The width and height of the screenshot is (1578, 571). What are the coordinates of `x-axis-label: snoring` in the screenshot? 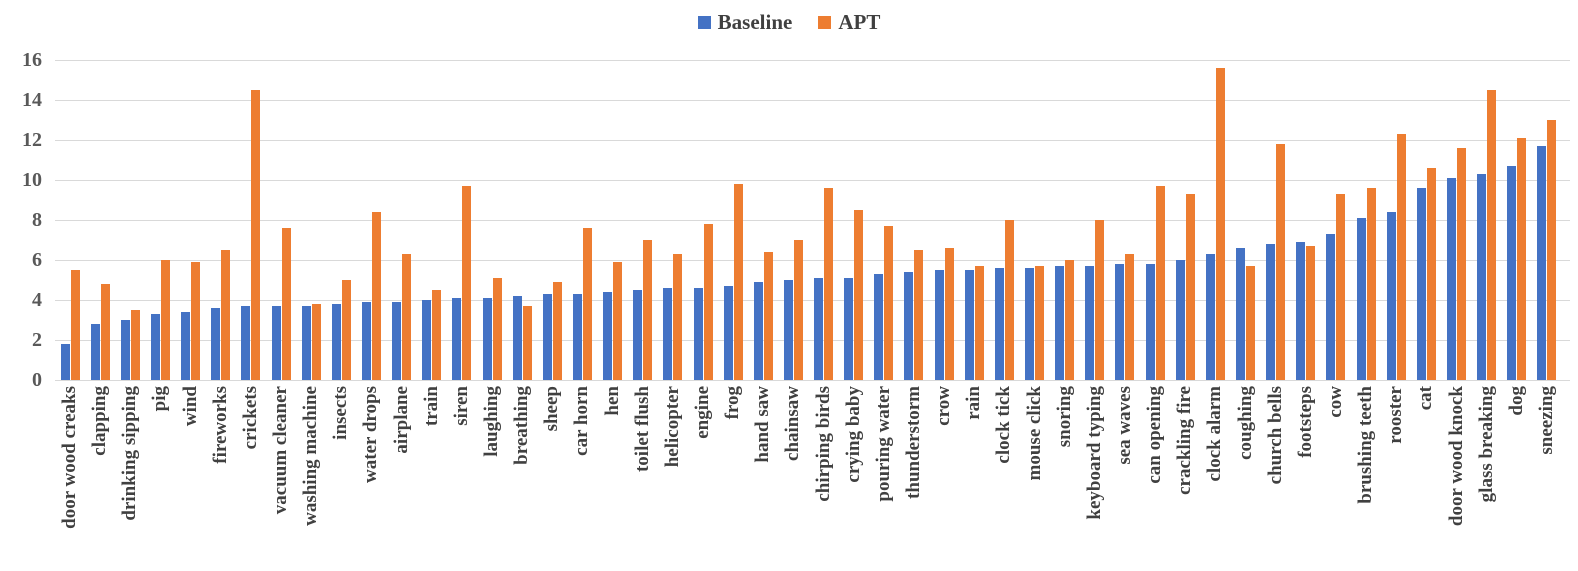 It's located at (1064, 417).